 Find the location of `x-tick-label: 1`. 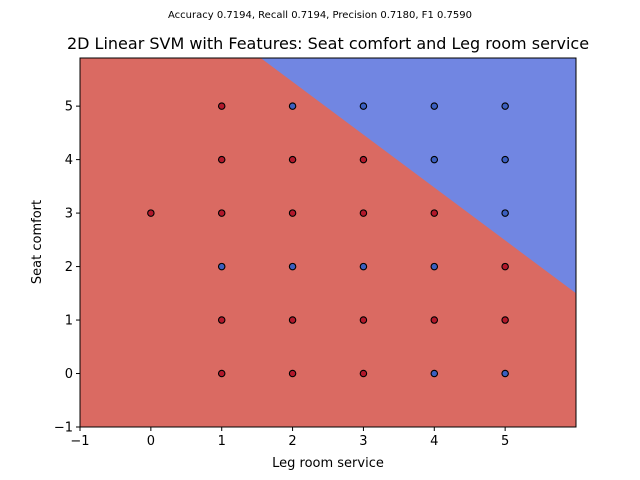

x-tick-label: 1 is located at coordinates (222, 441).